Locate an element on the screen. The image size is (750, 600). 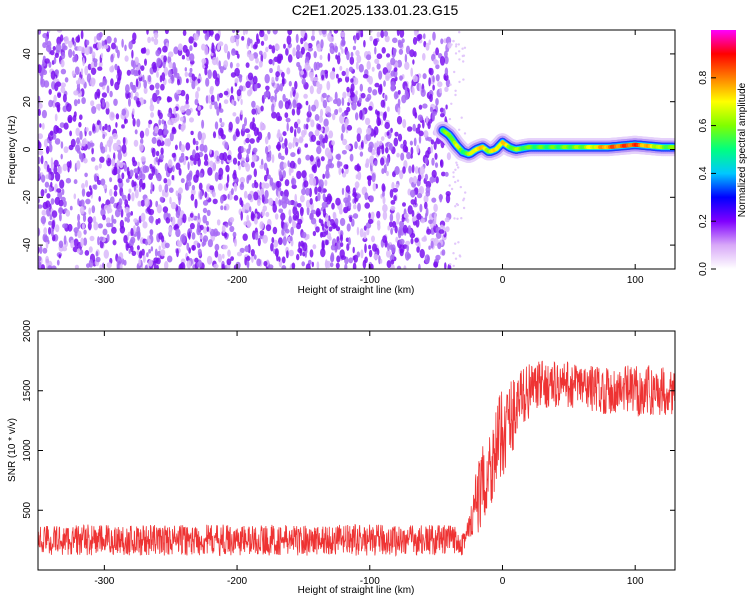
x-tick-label: -100 is located at coordinates (370, 581).